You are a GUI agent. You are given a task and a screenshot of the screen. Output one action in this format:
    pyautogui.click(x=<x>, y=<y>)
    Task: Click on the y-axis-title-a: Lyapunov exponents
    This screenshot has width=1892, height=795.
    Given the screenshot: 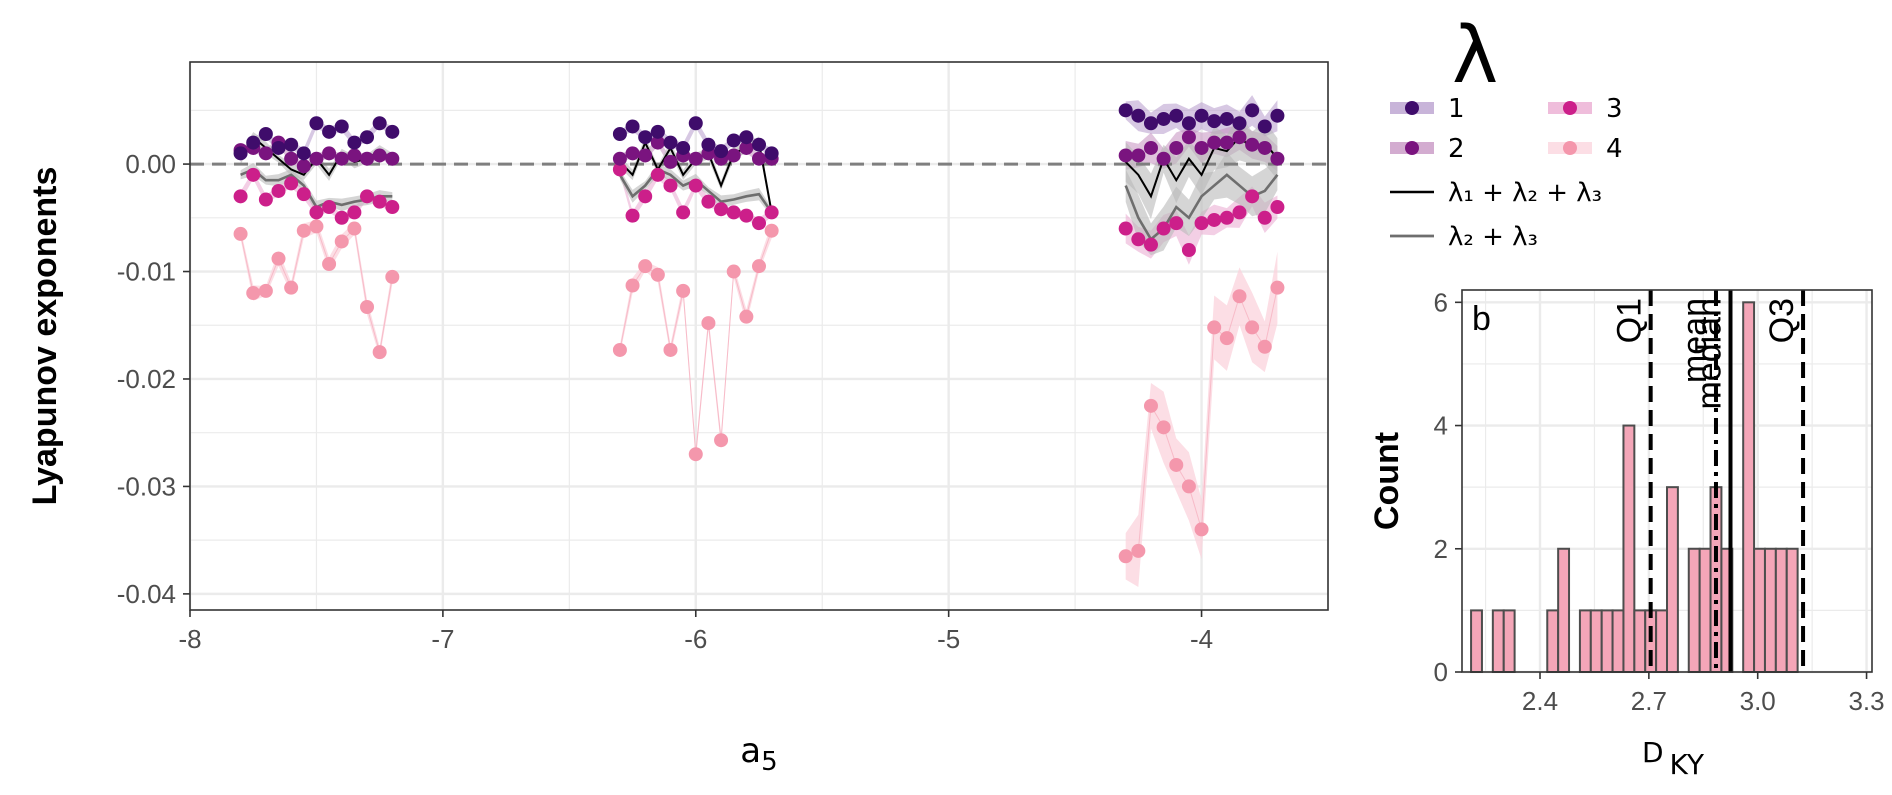 What is the action you would take?
    pyautogui.click(x=45, y=336)
    